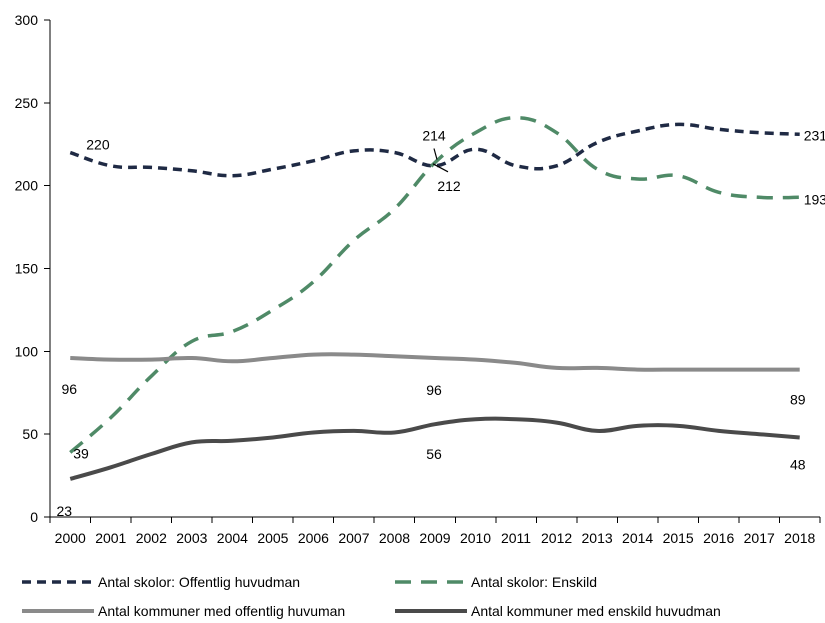 The image size is (825, 623). What do you see at coordinates (110, 538) in the screenshot?
I see `x-tick-label: 2001` at bounding box center [110, 538].